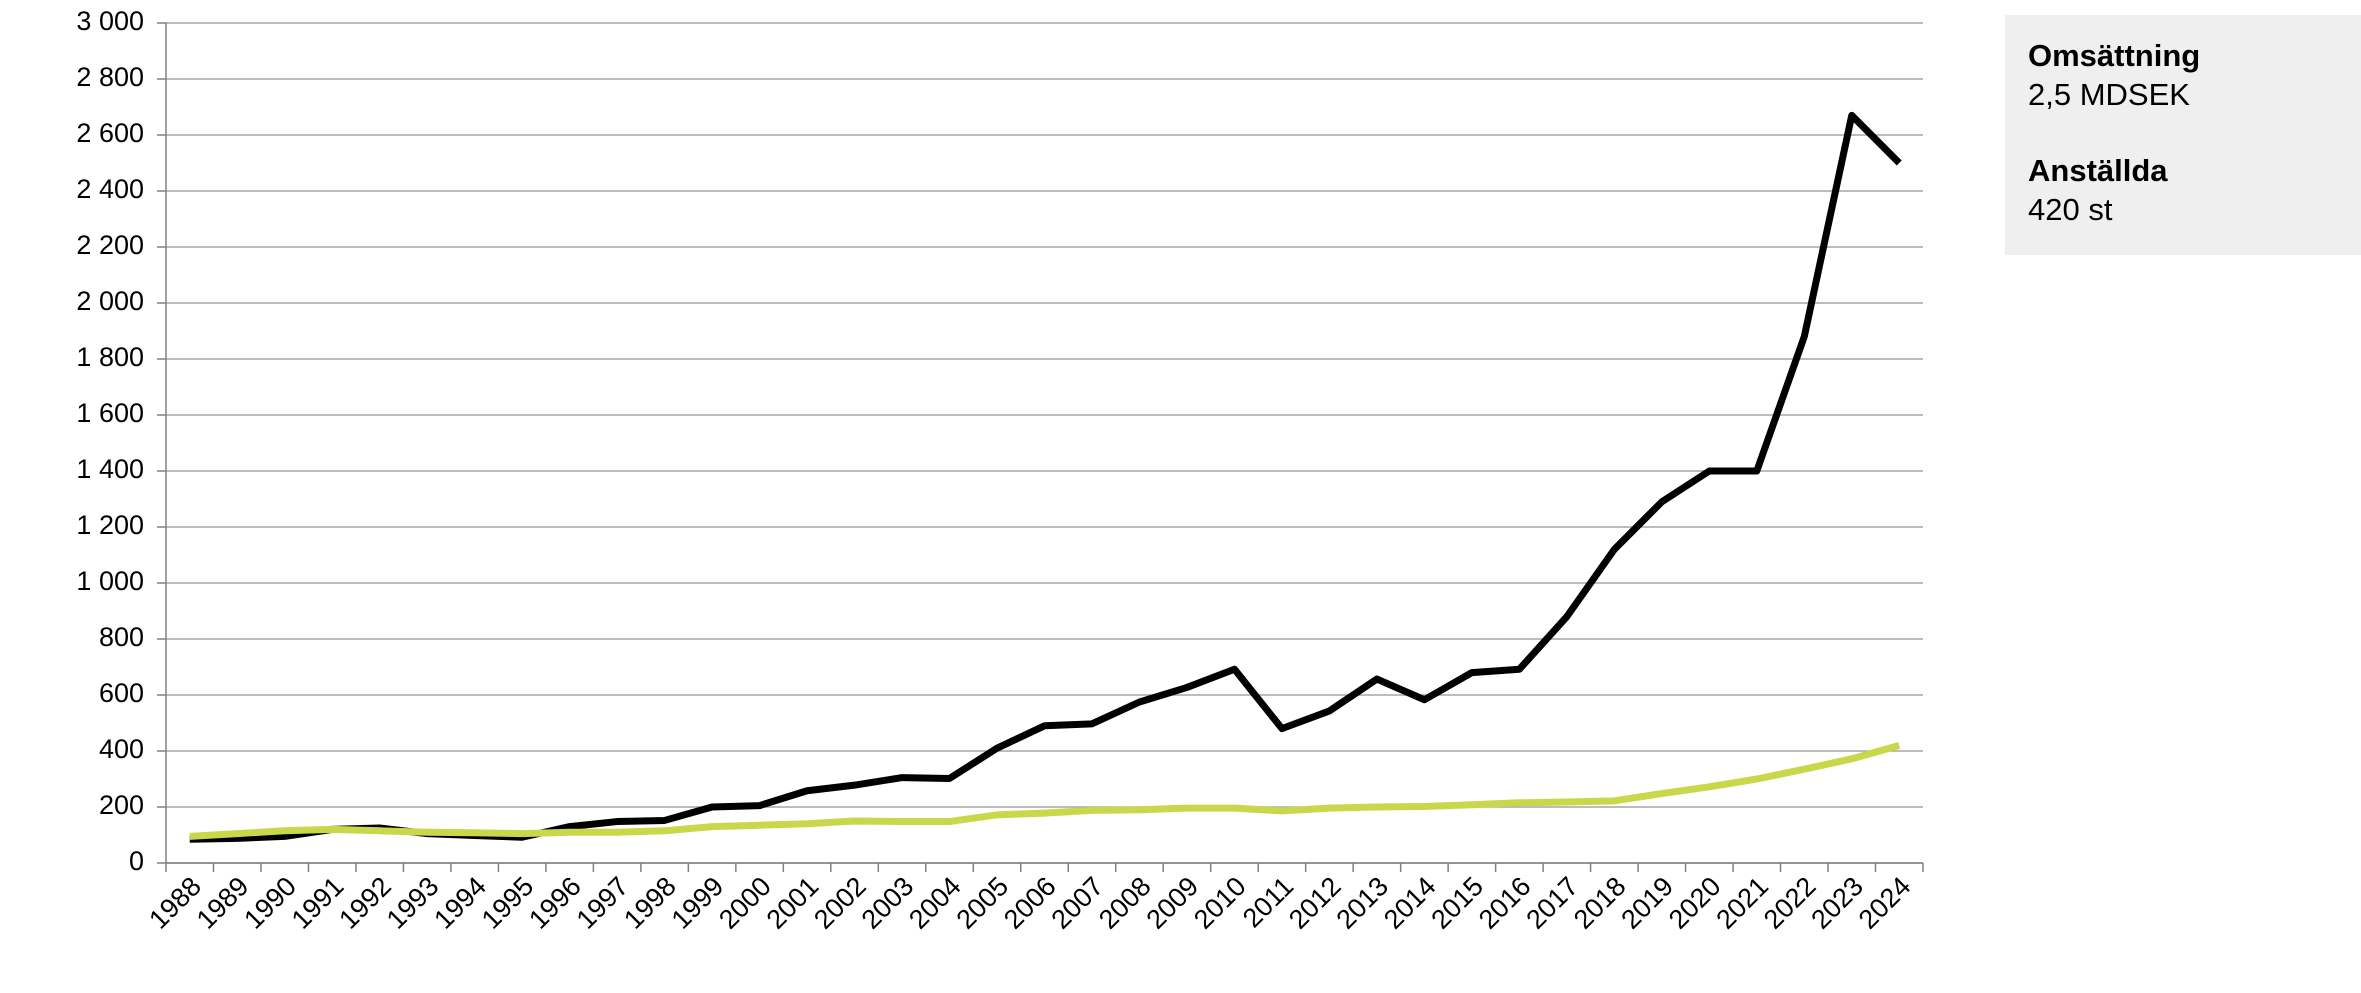 The image size is (2361, 993). Describe the element at coordinates (121, 749) in the screenshot. I see `y-tick-label: 400` at that location.